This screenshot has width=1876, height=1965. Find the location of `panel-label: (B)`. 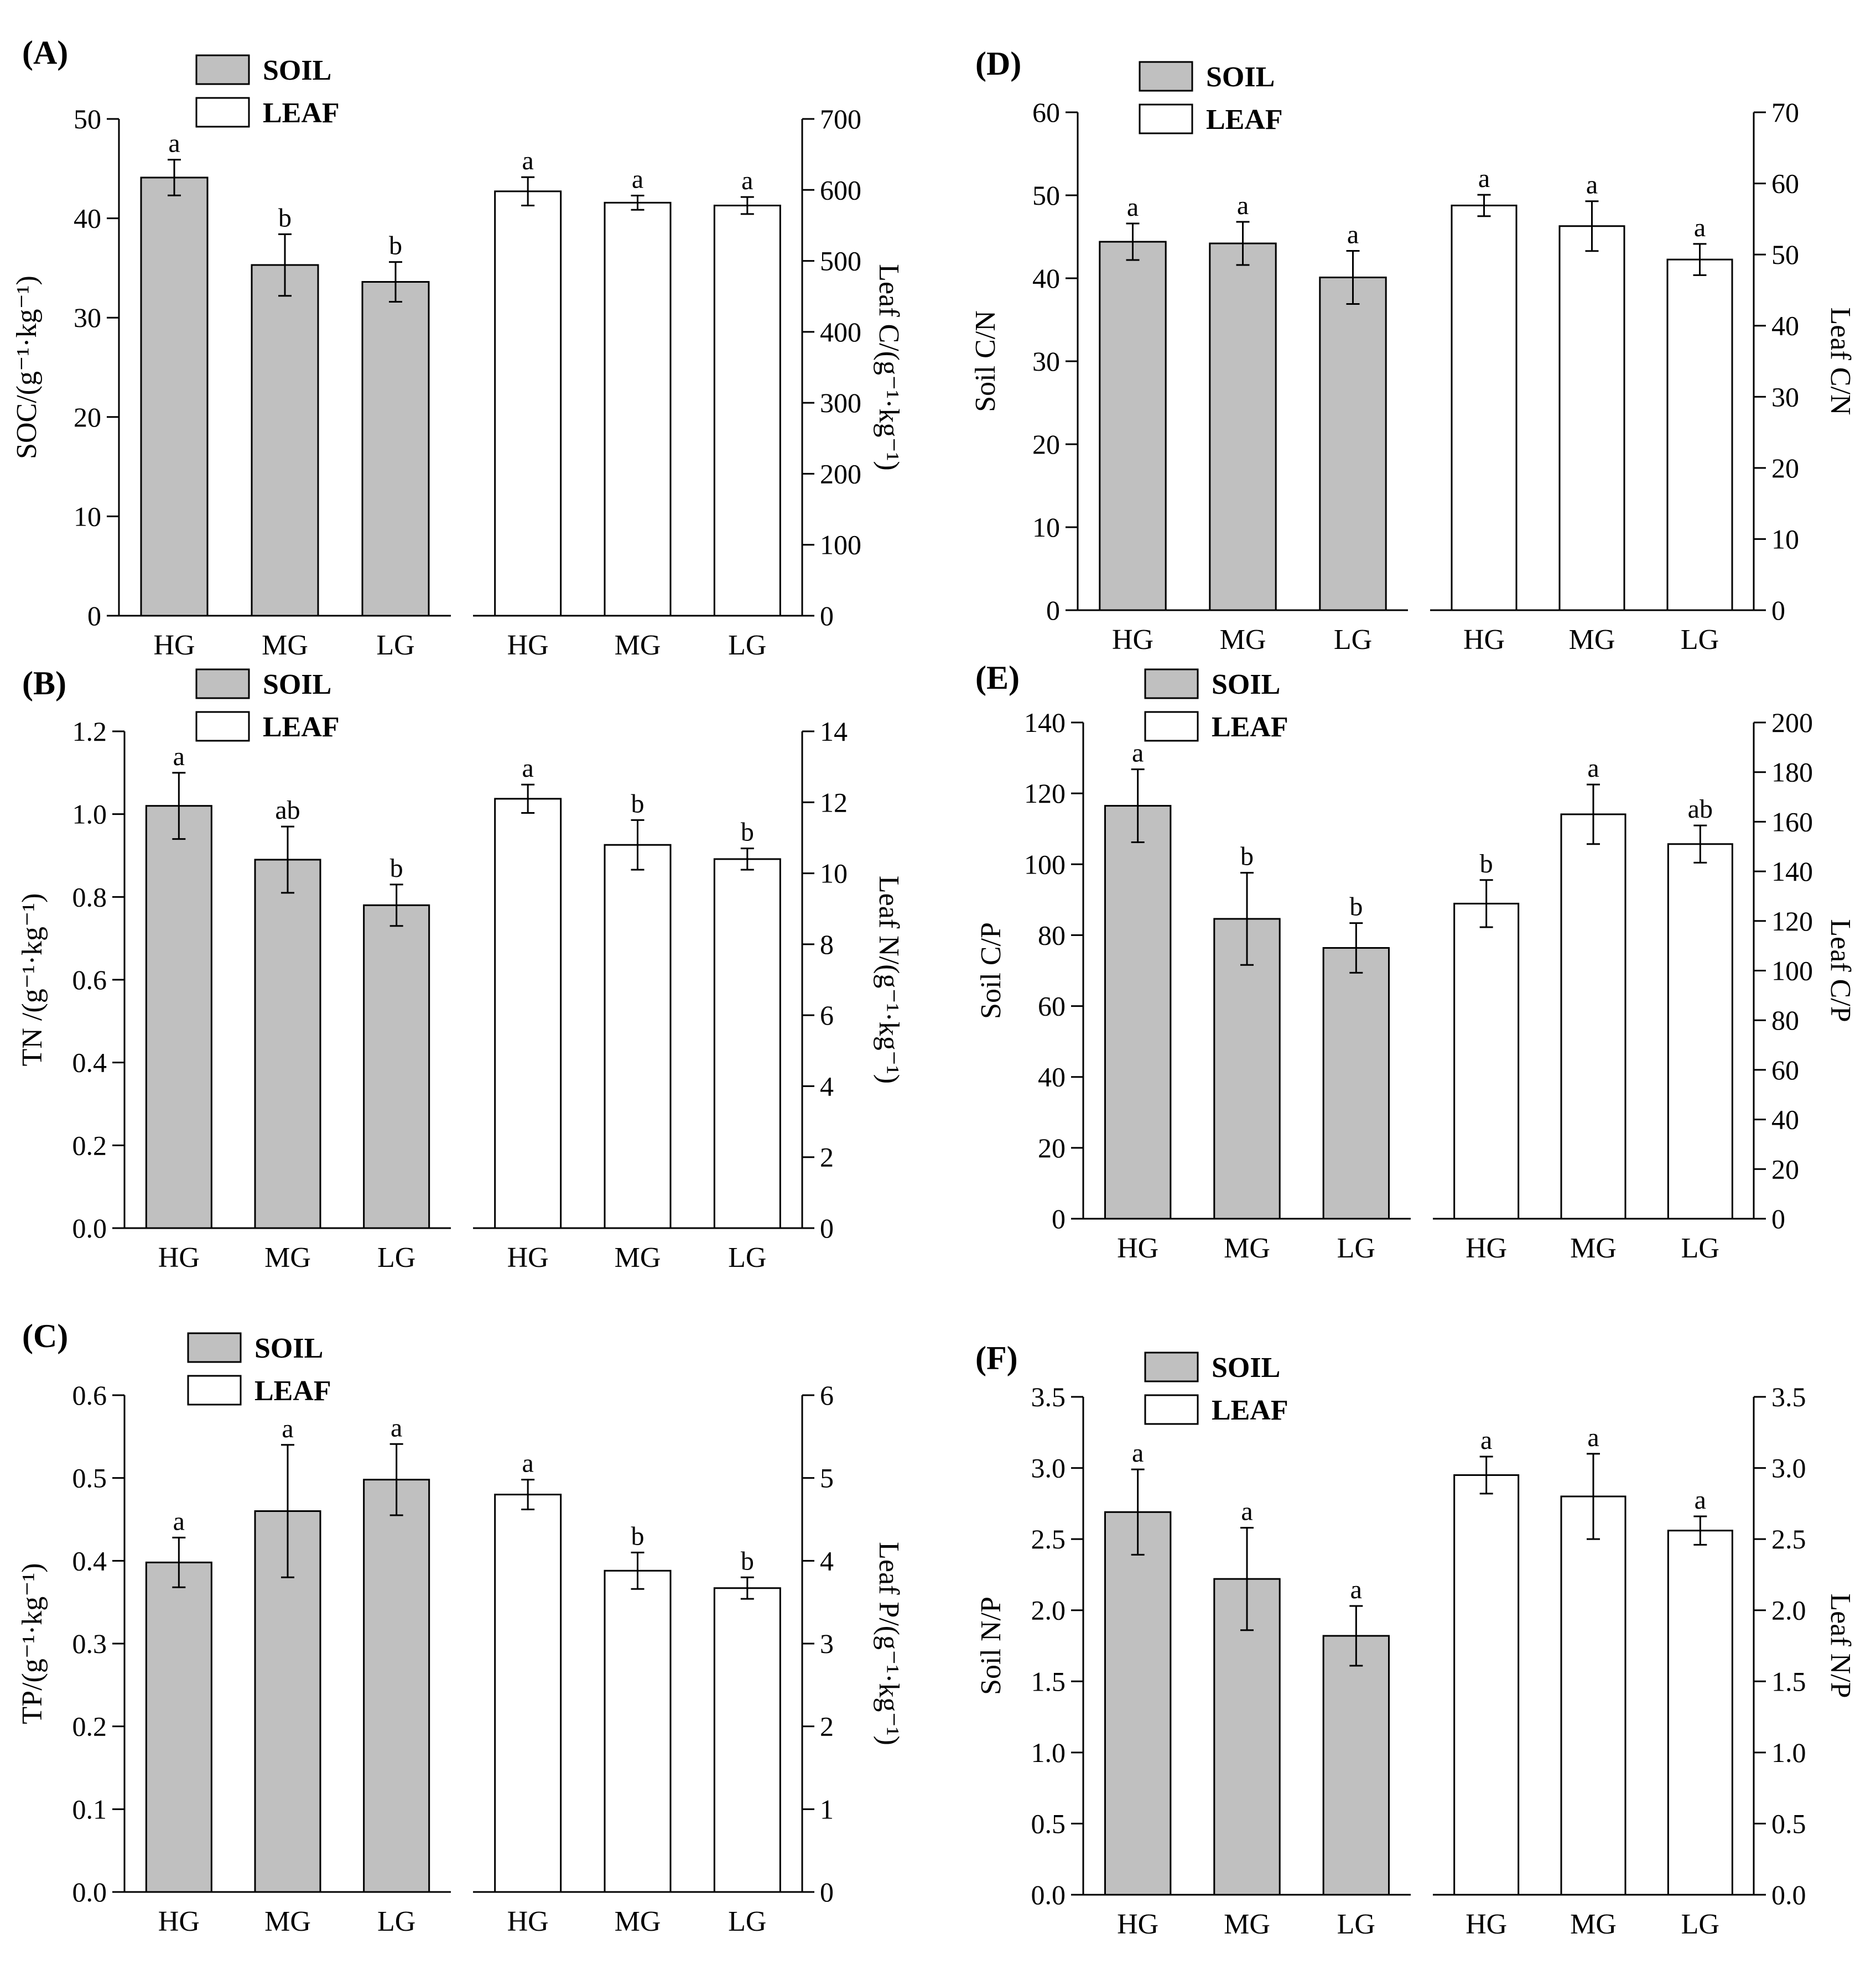

panel-label: (B) is located at coordinates (44, 683).